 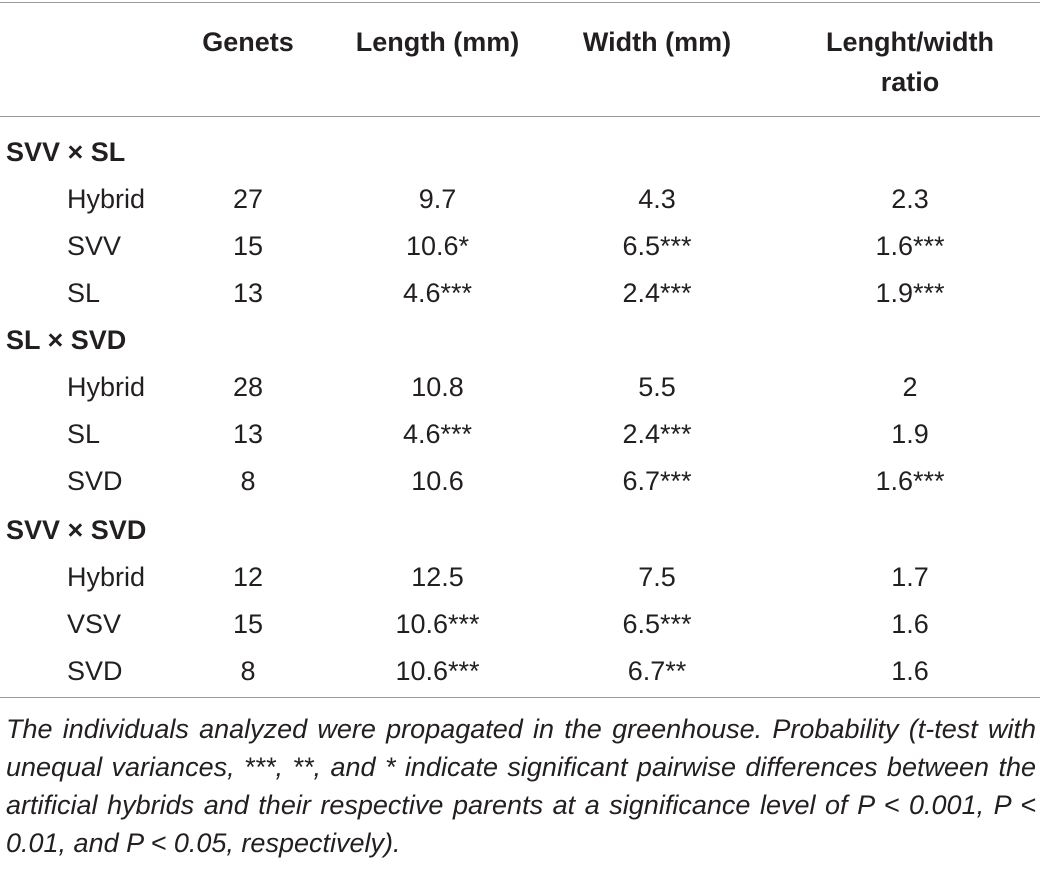 What do you see at coordinates (910, 42) in the screenshot?
I see `header-ratio-line1: Lenght/width` at bounding box center [910, 42].